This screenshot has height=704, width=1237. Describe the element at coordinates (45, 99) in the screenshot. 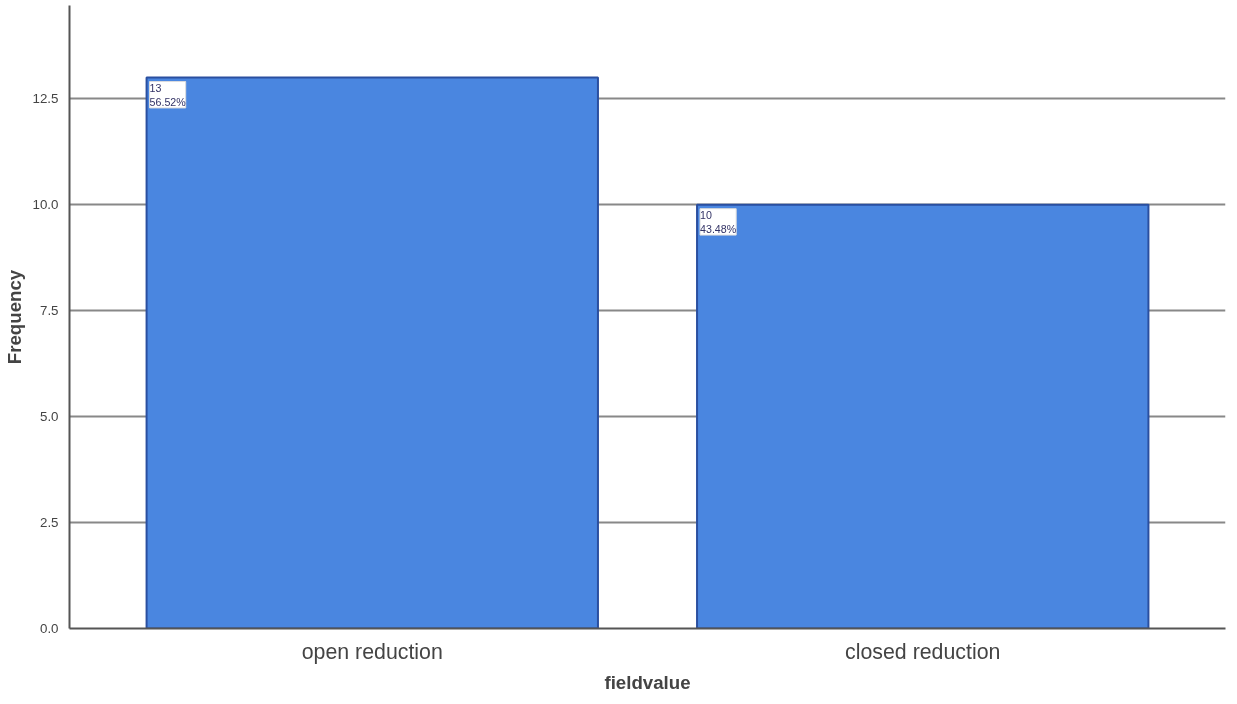

I see `y-tick-label: 12.5` at that location.